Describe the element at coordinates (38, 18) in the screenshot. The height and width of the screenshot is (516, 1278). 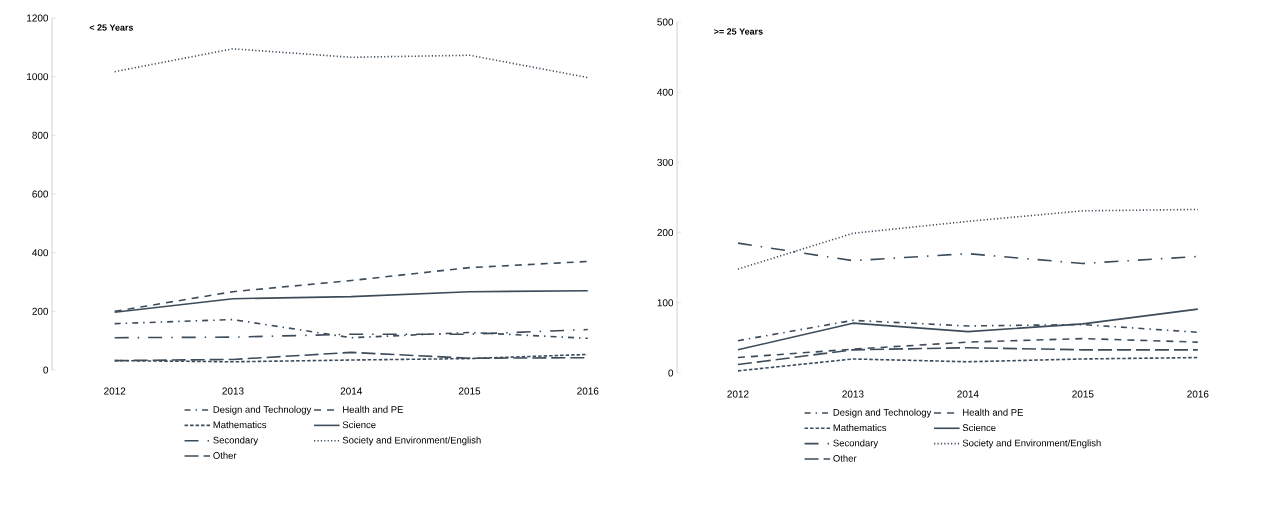
I see `y-tick-label: 1200` at that location.